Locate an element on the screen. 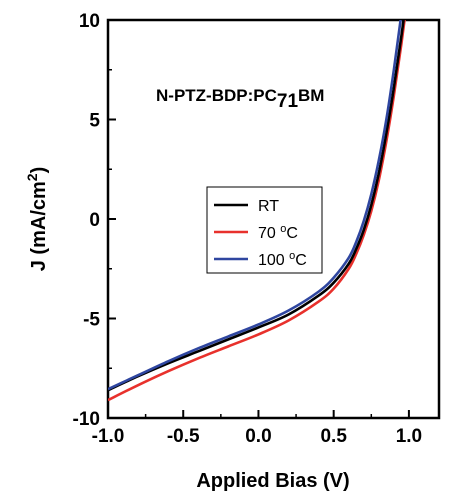  legend-label-70c-value: 70 is located at coordinates (269, 233).